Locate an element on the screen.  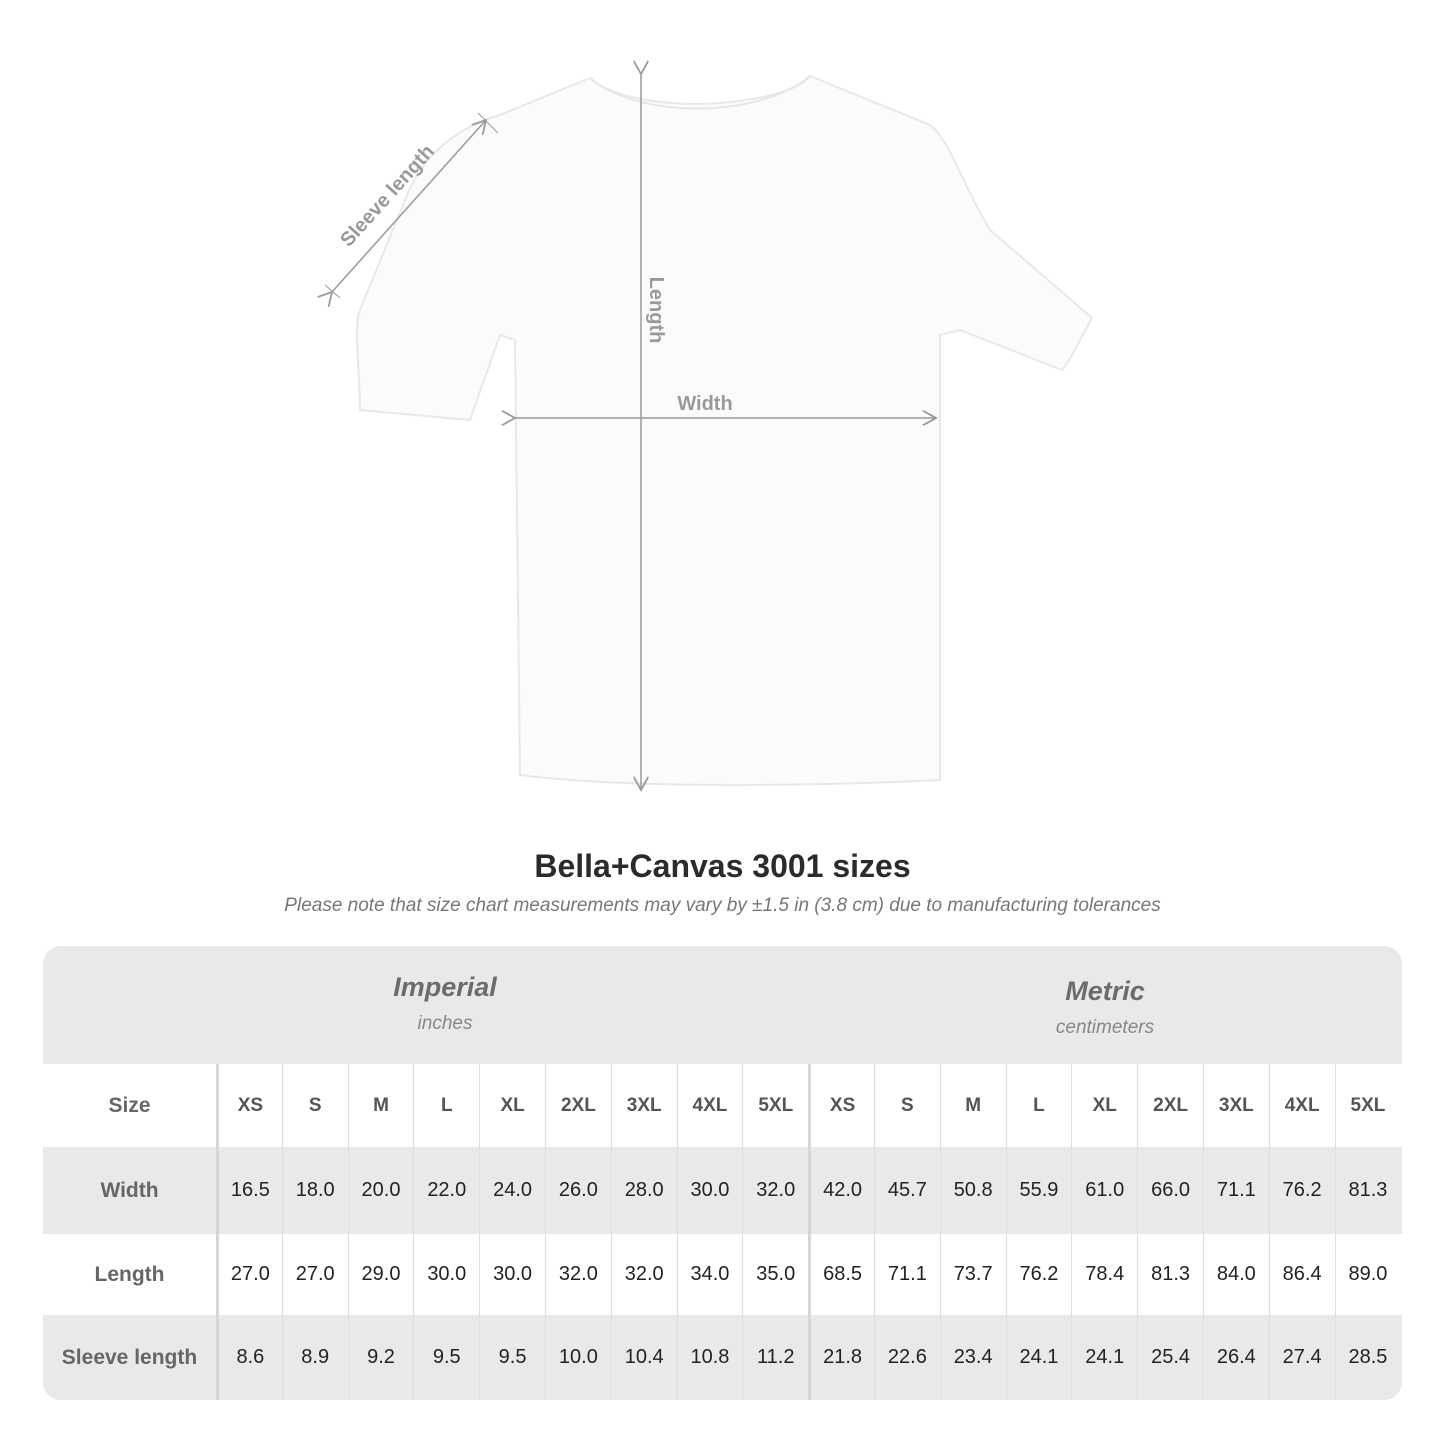
imperial-value-cell: 34.0 is located at coordinates (709, 1274).